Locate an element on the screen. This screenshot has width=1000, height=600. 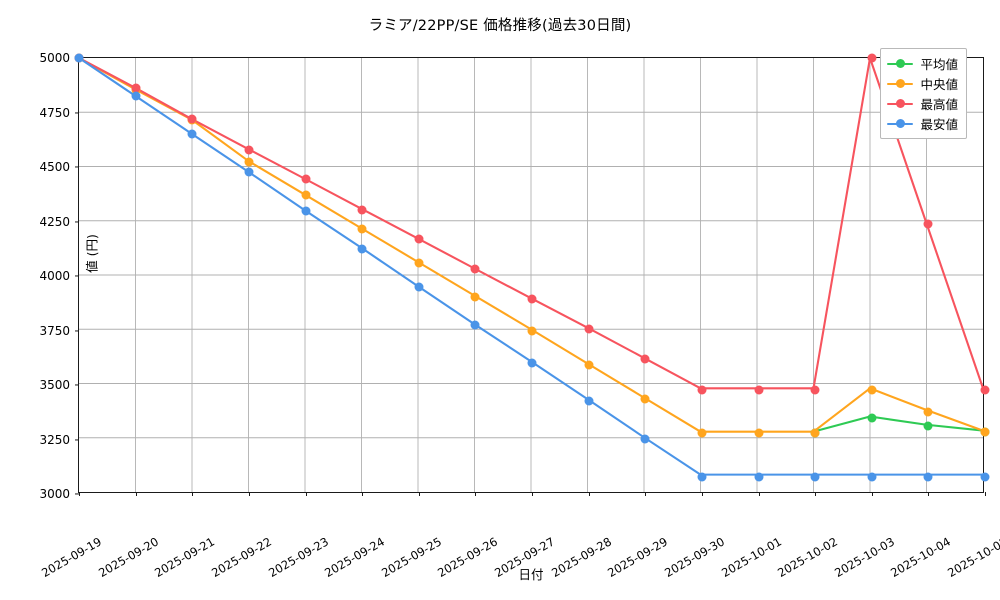
legend-label: 最安値 is located at coordinates (939, 124).